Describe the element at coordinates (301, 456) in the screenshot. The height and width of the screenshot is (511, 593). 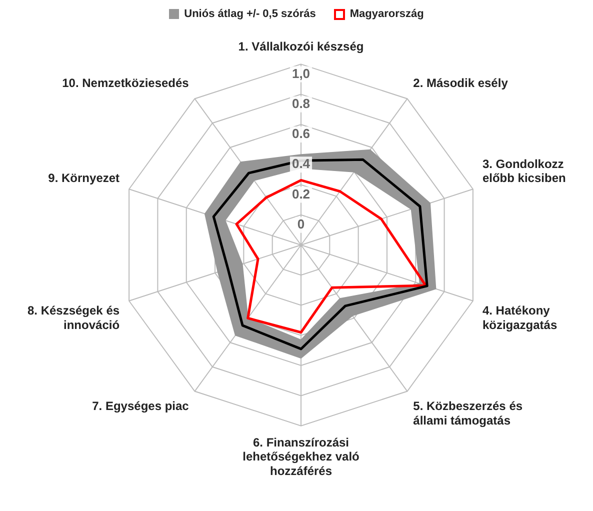
I see `spoke-label: 6. Finanszírozási lehetőségekhez való hozzáférés` at that location.